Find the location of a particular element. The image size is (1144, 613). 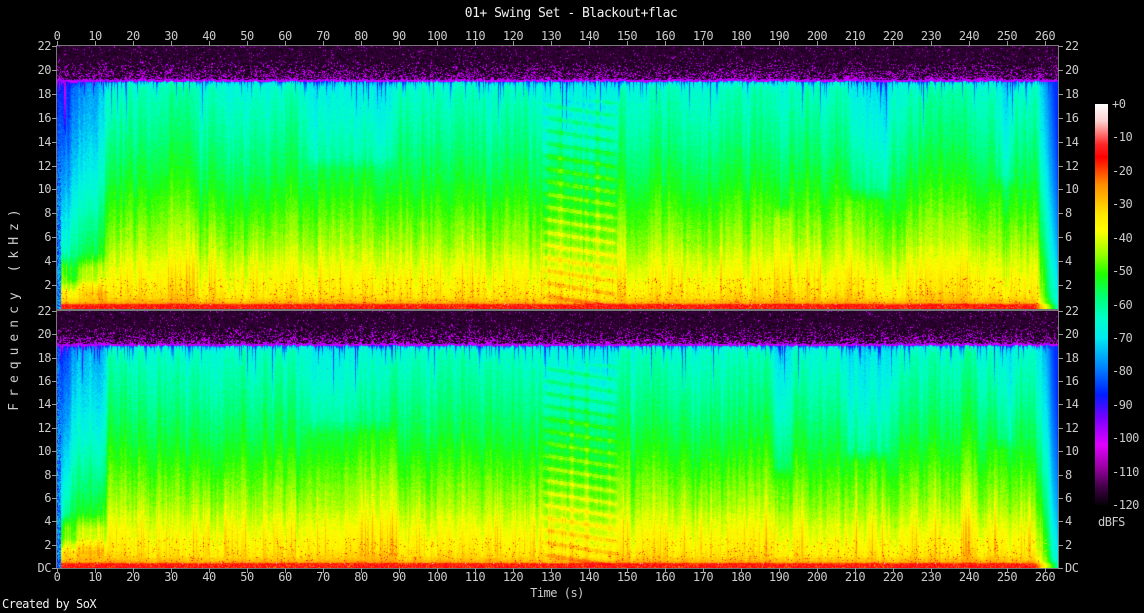

freq-tick-label-right-p2: 4 is located at coordinates (1068, 521).